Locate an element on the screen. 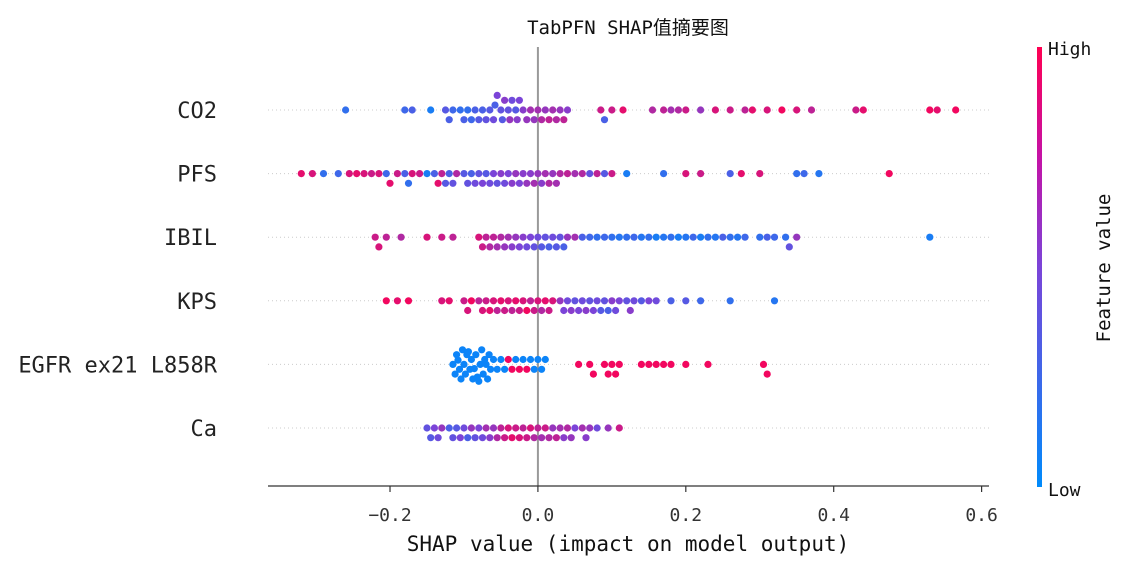 Image resolution: width=1129 pixels, height=569 pixels. feature-label: CO2 is located at coordinates (197, 111).